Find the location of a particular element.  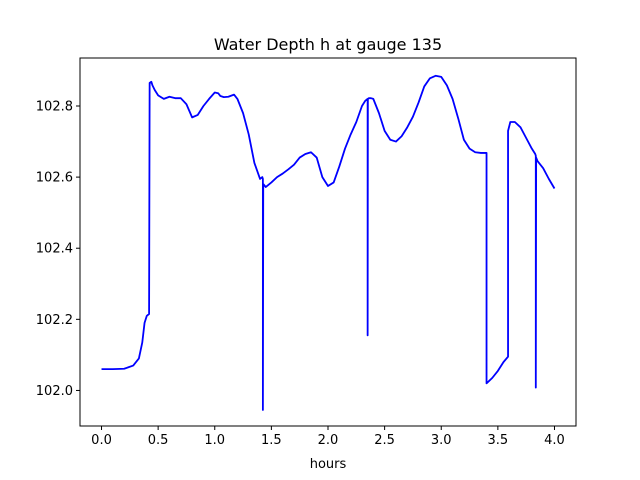

x-tick-label: 3.0 is located at coordinates (441, 440).